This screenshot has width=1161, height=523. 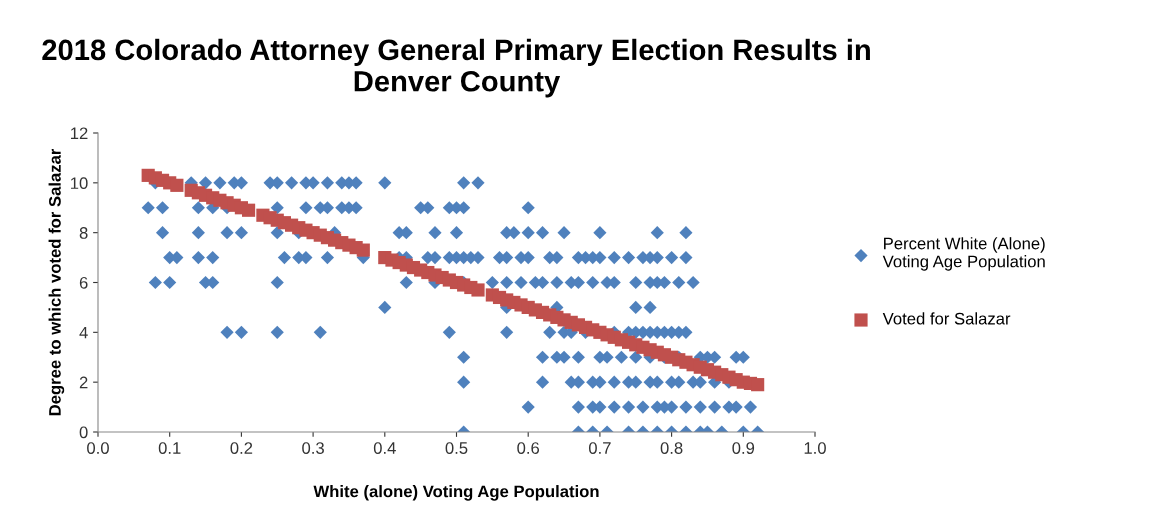 What do you see at coordinates (456, 448) in the screenshot?
I see `x-tick-label: 0.5` at bounding box center [456, 448].